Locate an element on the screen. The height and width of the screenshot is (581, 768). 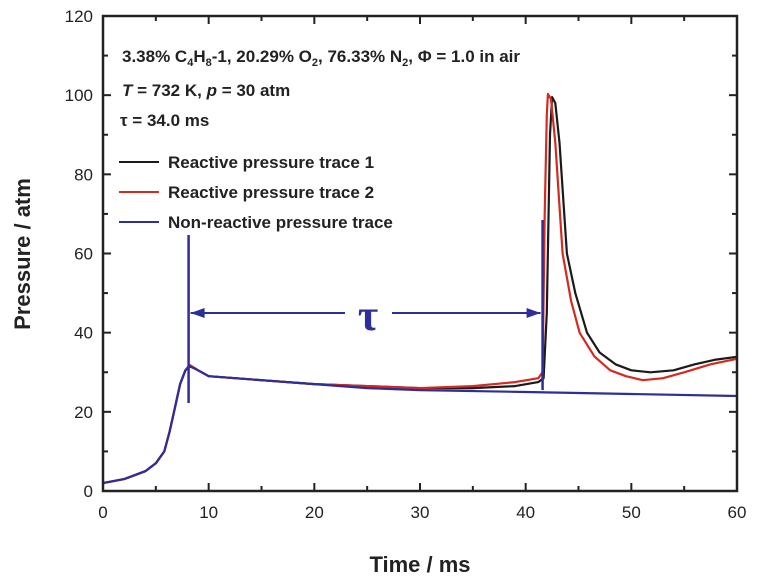
tau-symbol-label: τ is located at coordinates (368, 315).